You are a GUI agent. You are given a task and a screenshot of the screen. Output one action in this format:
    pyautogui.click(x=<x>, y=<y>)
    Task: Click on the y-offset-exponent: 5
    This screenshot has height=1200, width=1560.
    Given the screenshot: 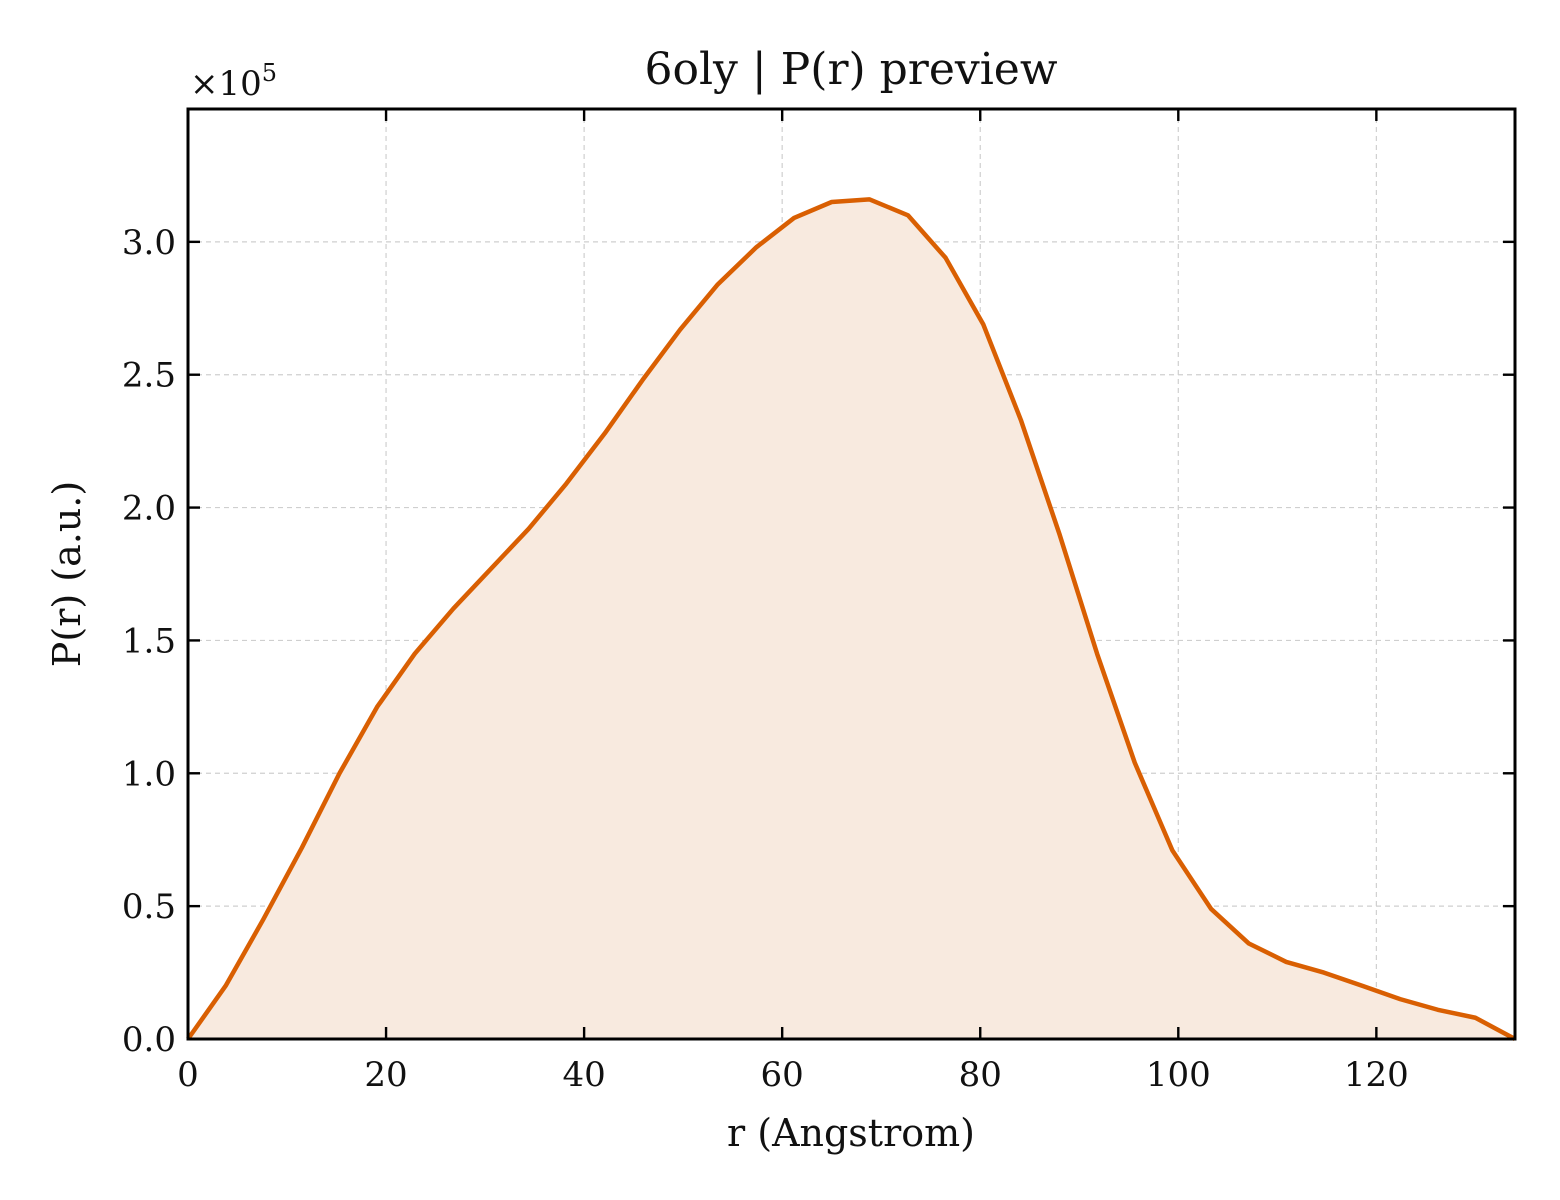 What is the action you would take?
    pyautogui.click(x=269, y=73)
    